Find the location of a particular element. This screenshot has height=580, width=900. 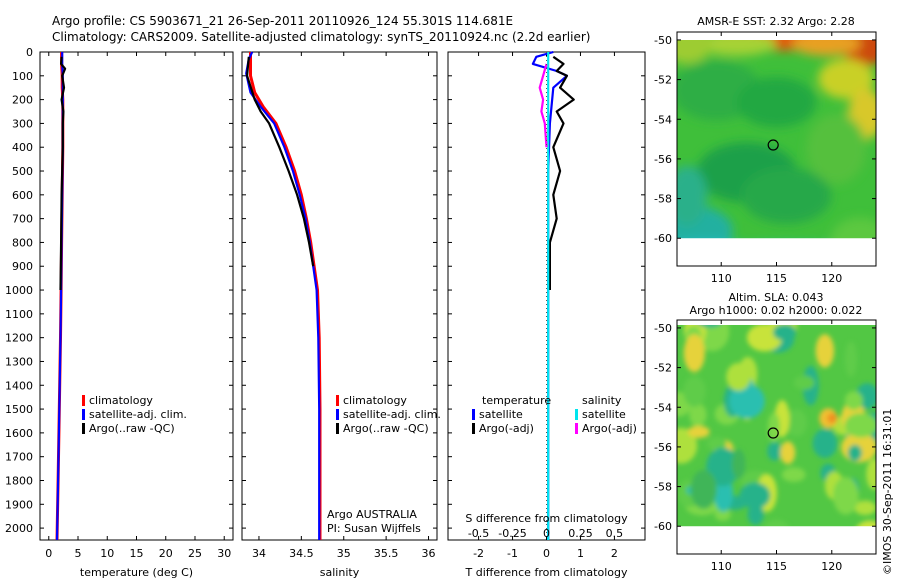

y-tick-label: 900 is located at coordinates (22, 266).